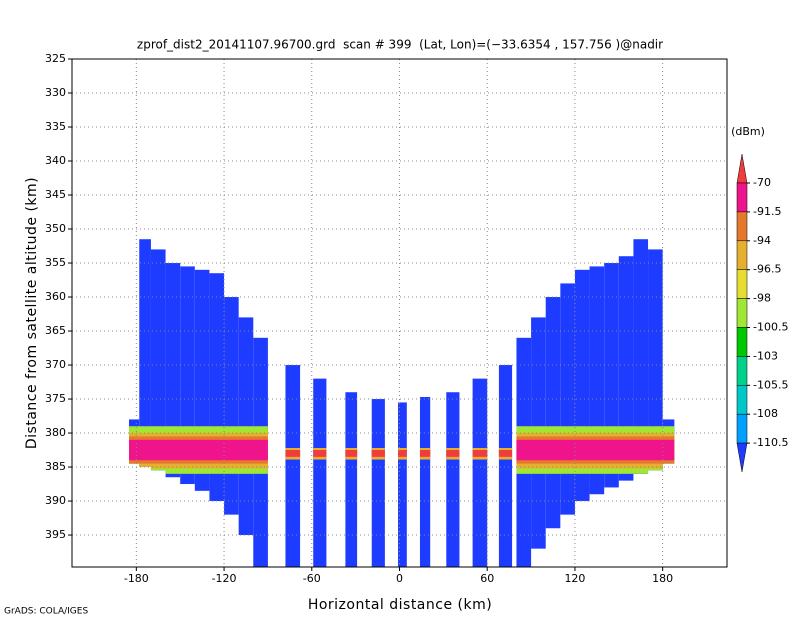 This screenshot has height=618, width=800. What do you see at coordinates (765, 413) in the screenshot?
I see `colorbar-label: -108` at bounding box center [765, 413].